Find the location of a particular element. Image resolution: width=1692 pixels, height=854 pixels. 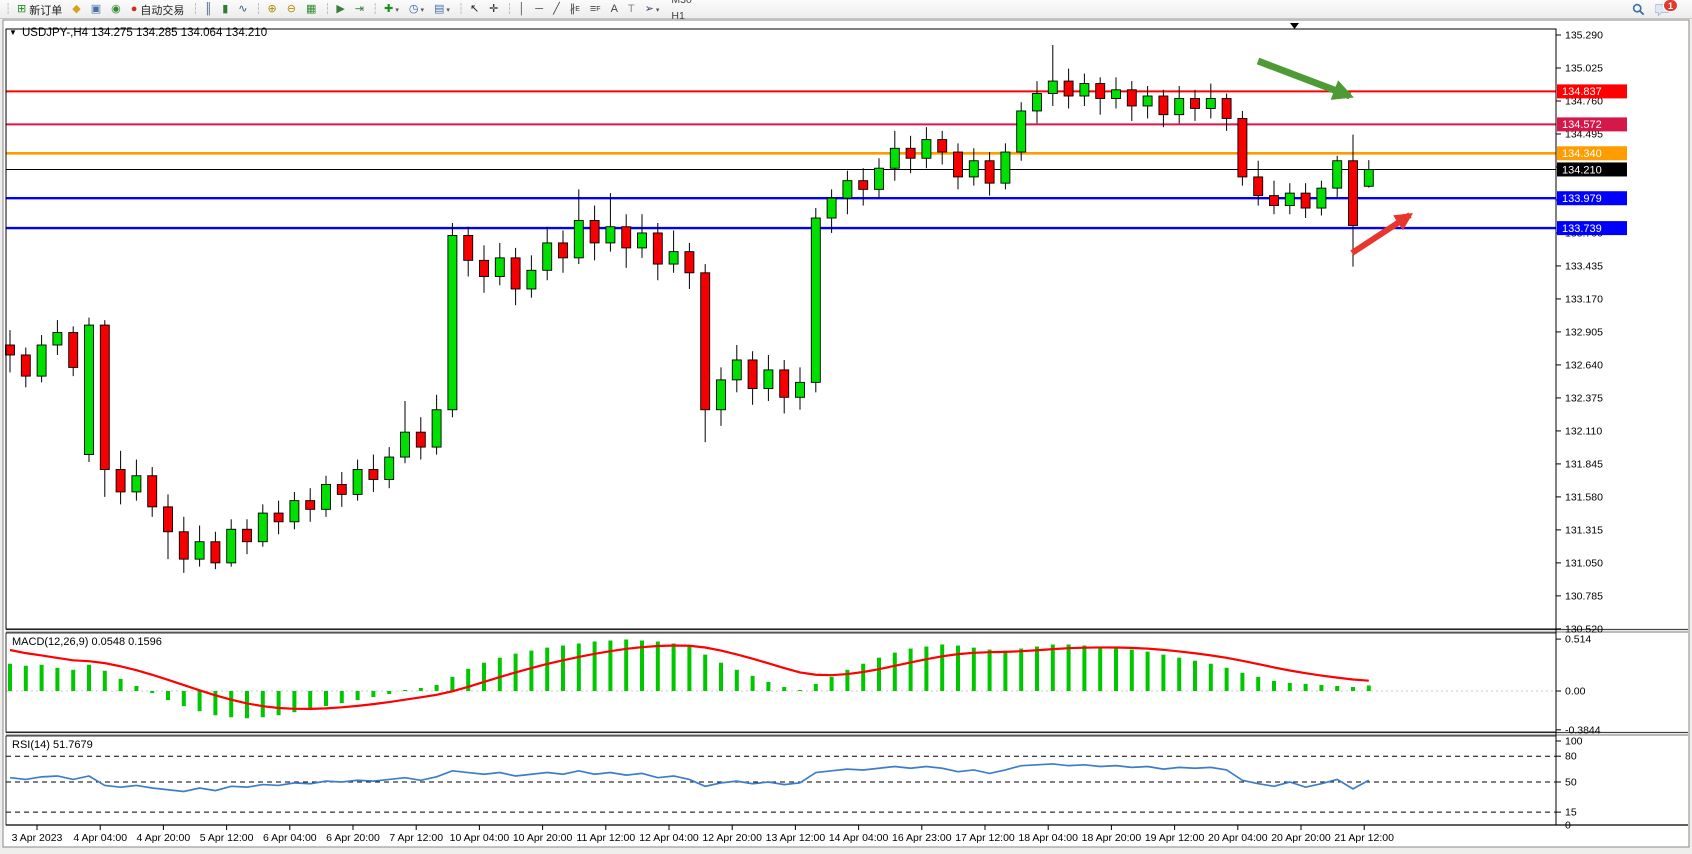

svg-text: 11 Apr 12:00 is located at coordinates (605, 838).